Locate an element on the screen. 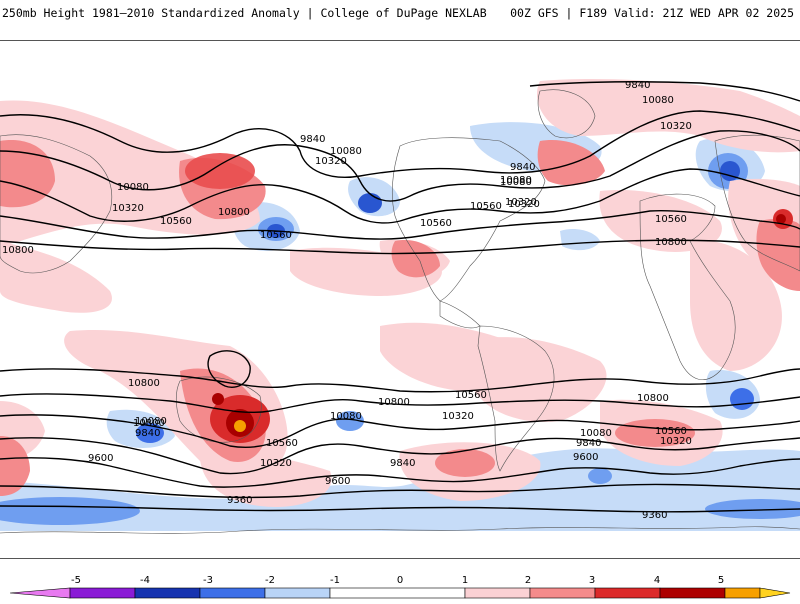 This screenshot has height=604, width=800. colorbar-labels: -5 -4 -3 -2 -1 0 1 2 3 4 5 is located at coordinates (397, 580).